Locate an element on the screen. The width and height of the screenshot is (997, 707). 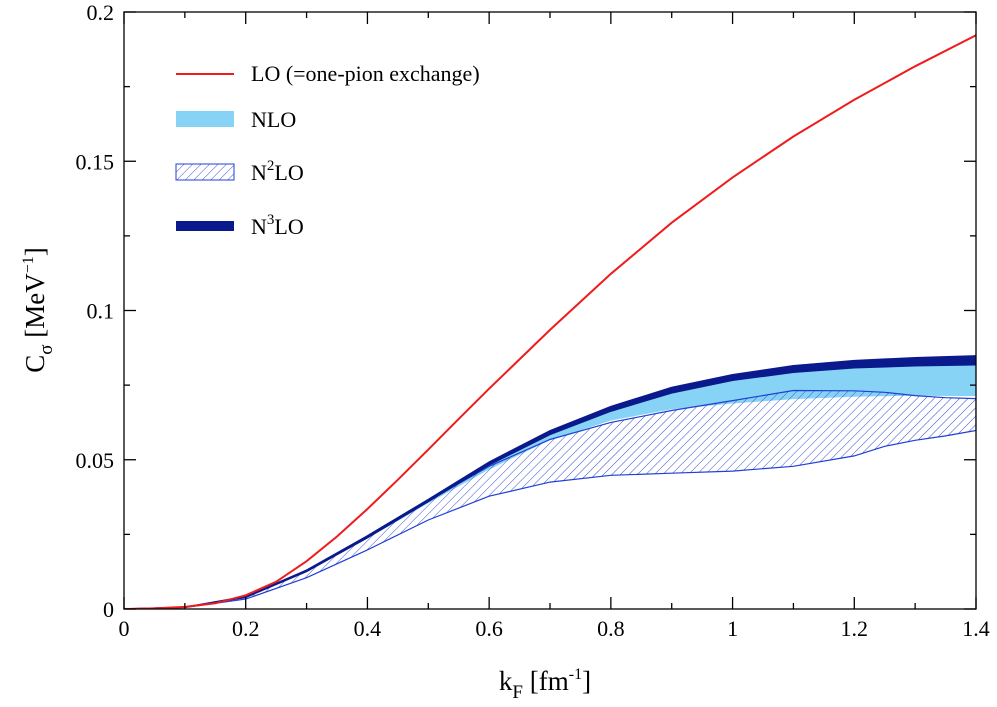
legend-n3lo-label: N3LO is located at coordinates (277, 225).